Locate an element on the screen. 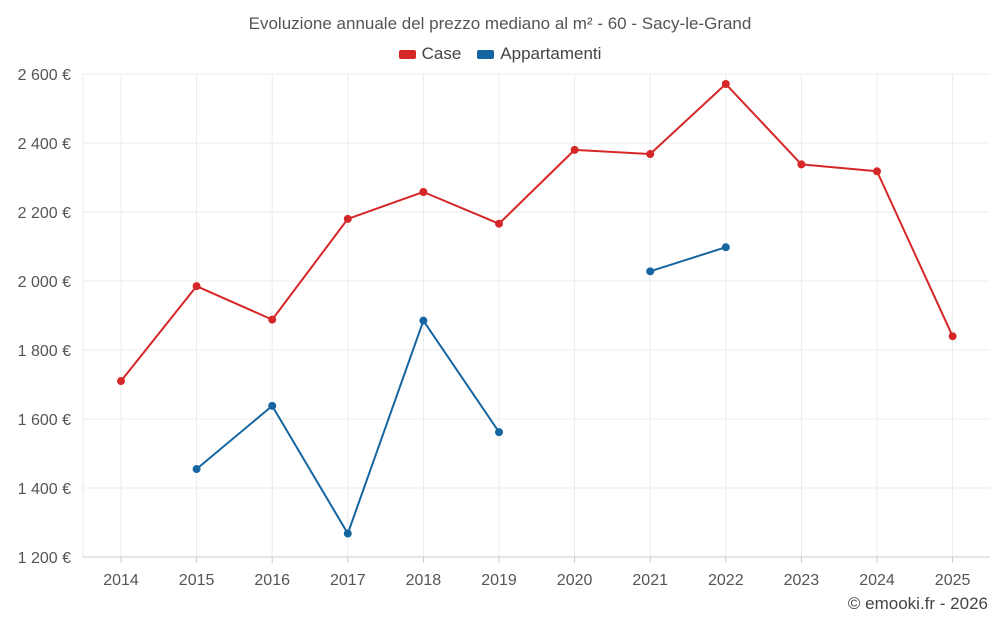 This screenshot has width=1000, height=625. series-line-appartamenti is located at coordinates (688, 259).